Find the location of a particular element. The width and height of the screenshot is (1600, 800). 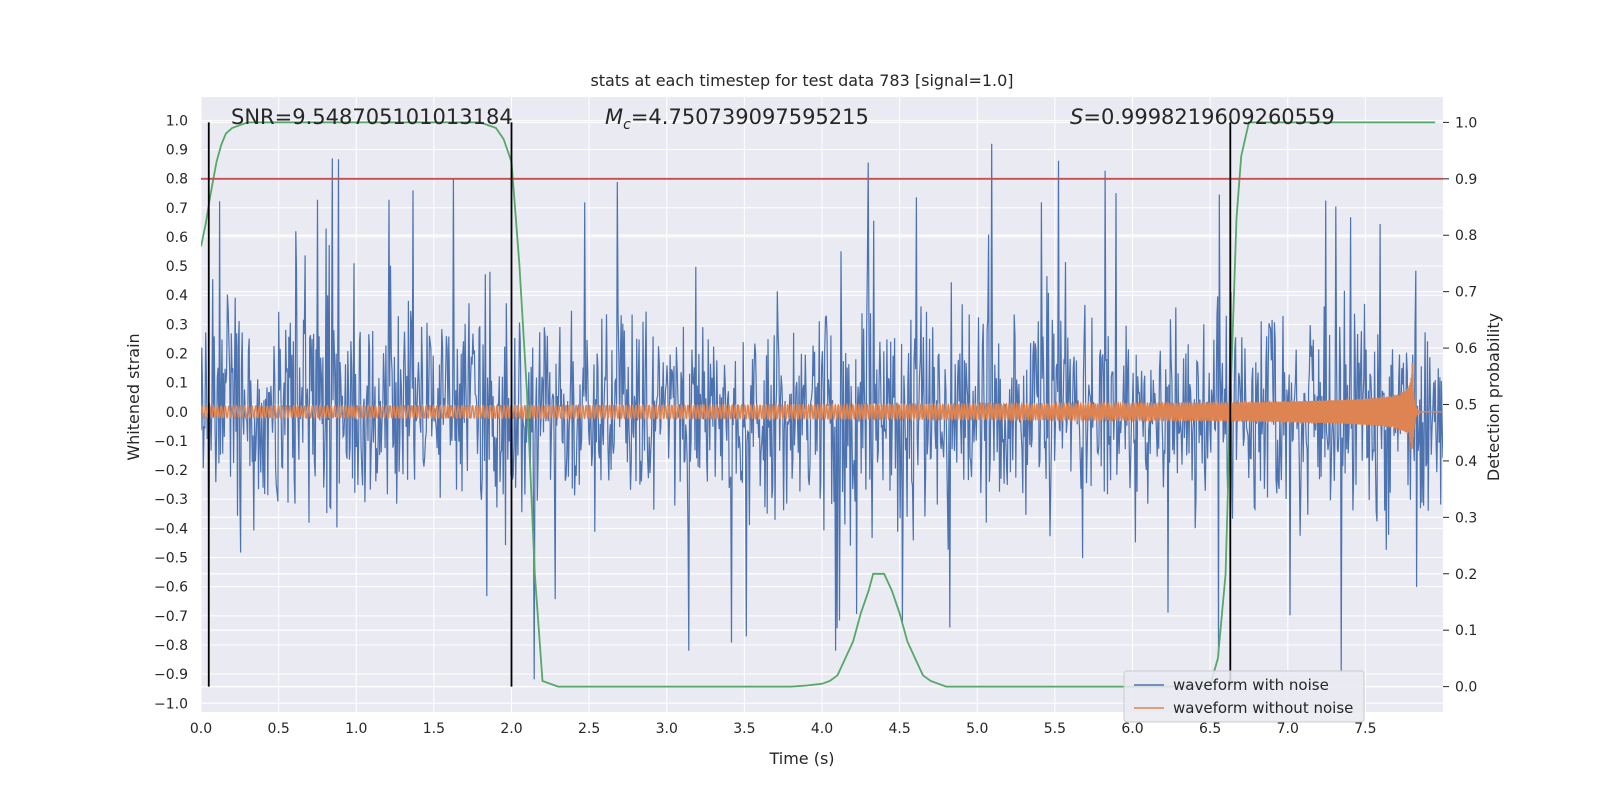

legend-box is located at coordinates (1244, 696).